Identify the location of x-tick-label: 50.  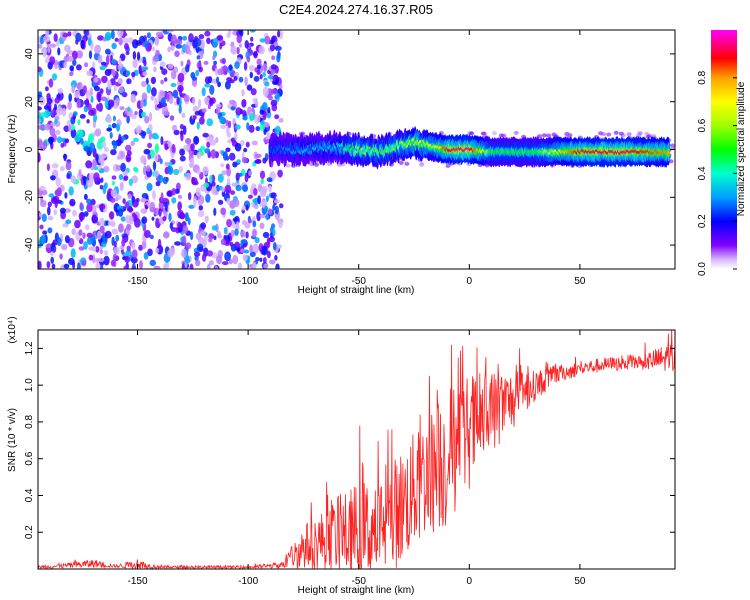
(580, 281).